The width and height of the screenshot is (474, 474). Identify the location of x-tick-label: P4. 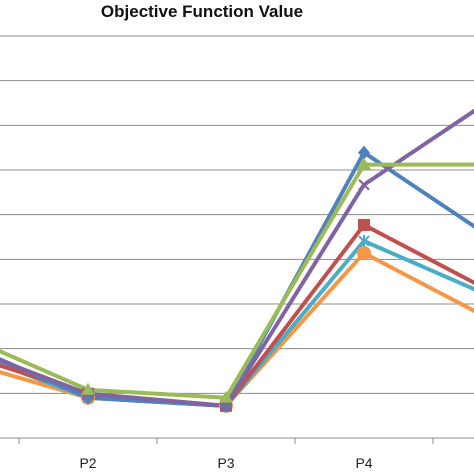
(363, 463).